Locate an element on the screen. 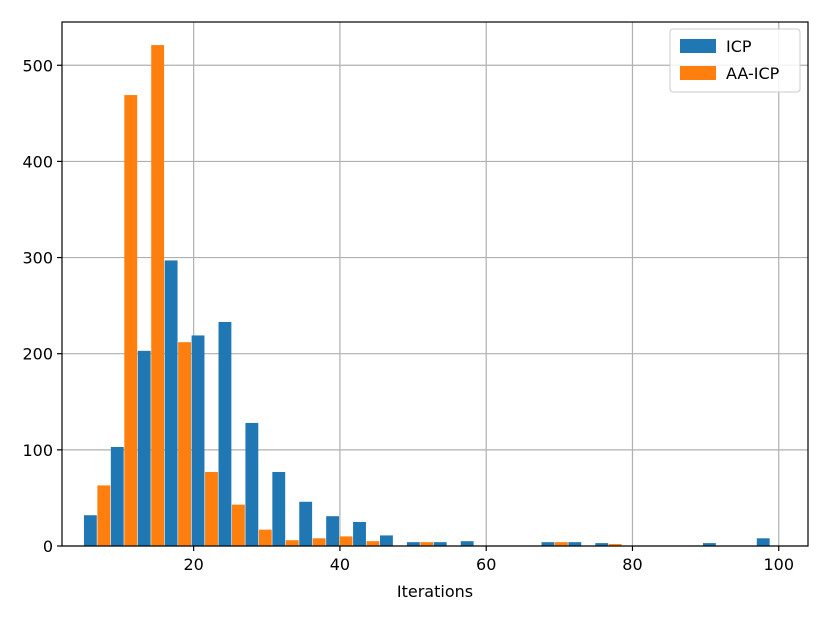 Image resolution: width=830 pixels, height=622 pixels. legend-swatch-icp is located at coordinates (698, 46).